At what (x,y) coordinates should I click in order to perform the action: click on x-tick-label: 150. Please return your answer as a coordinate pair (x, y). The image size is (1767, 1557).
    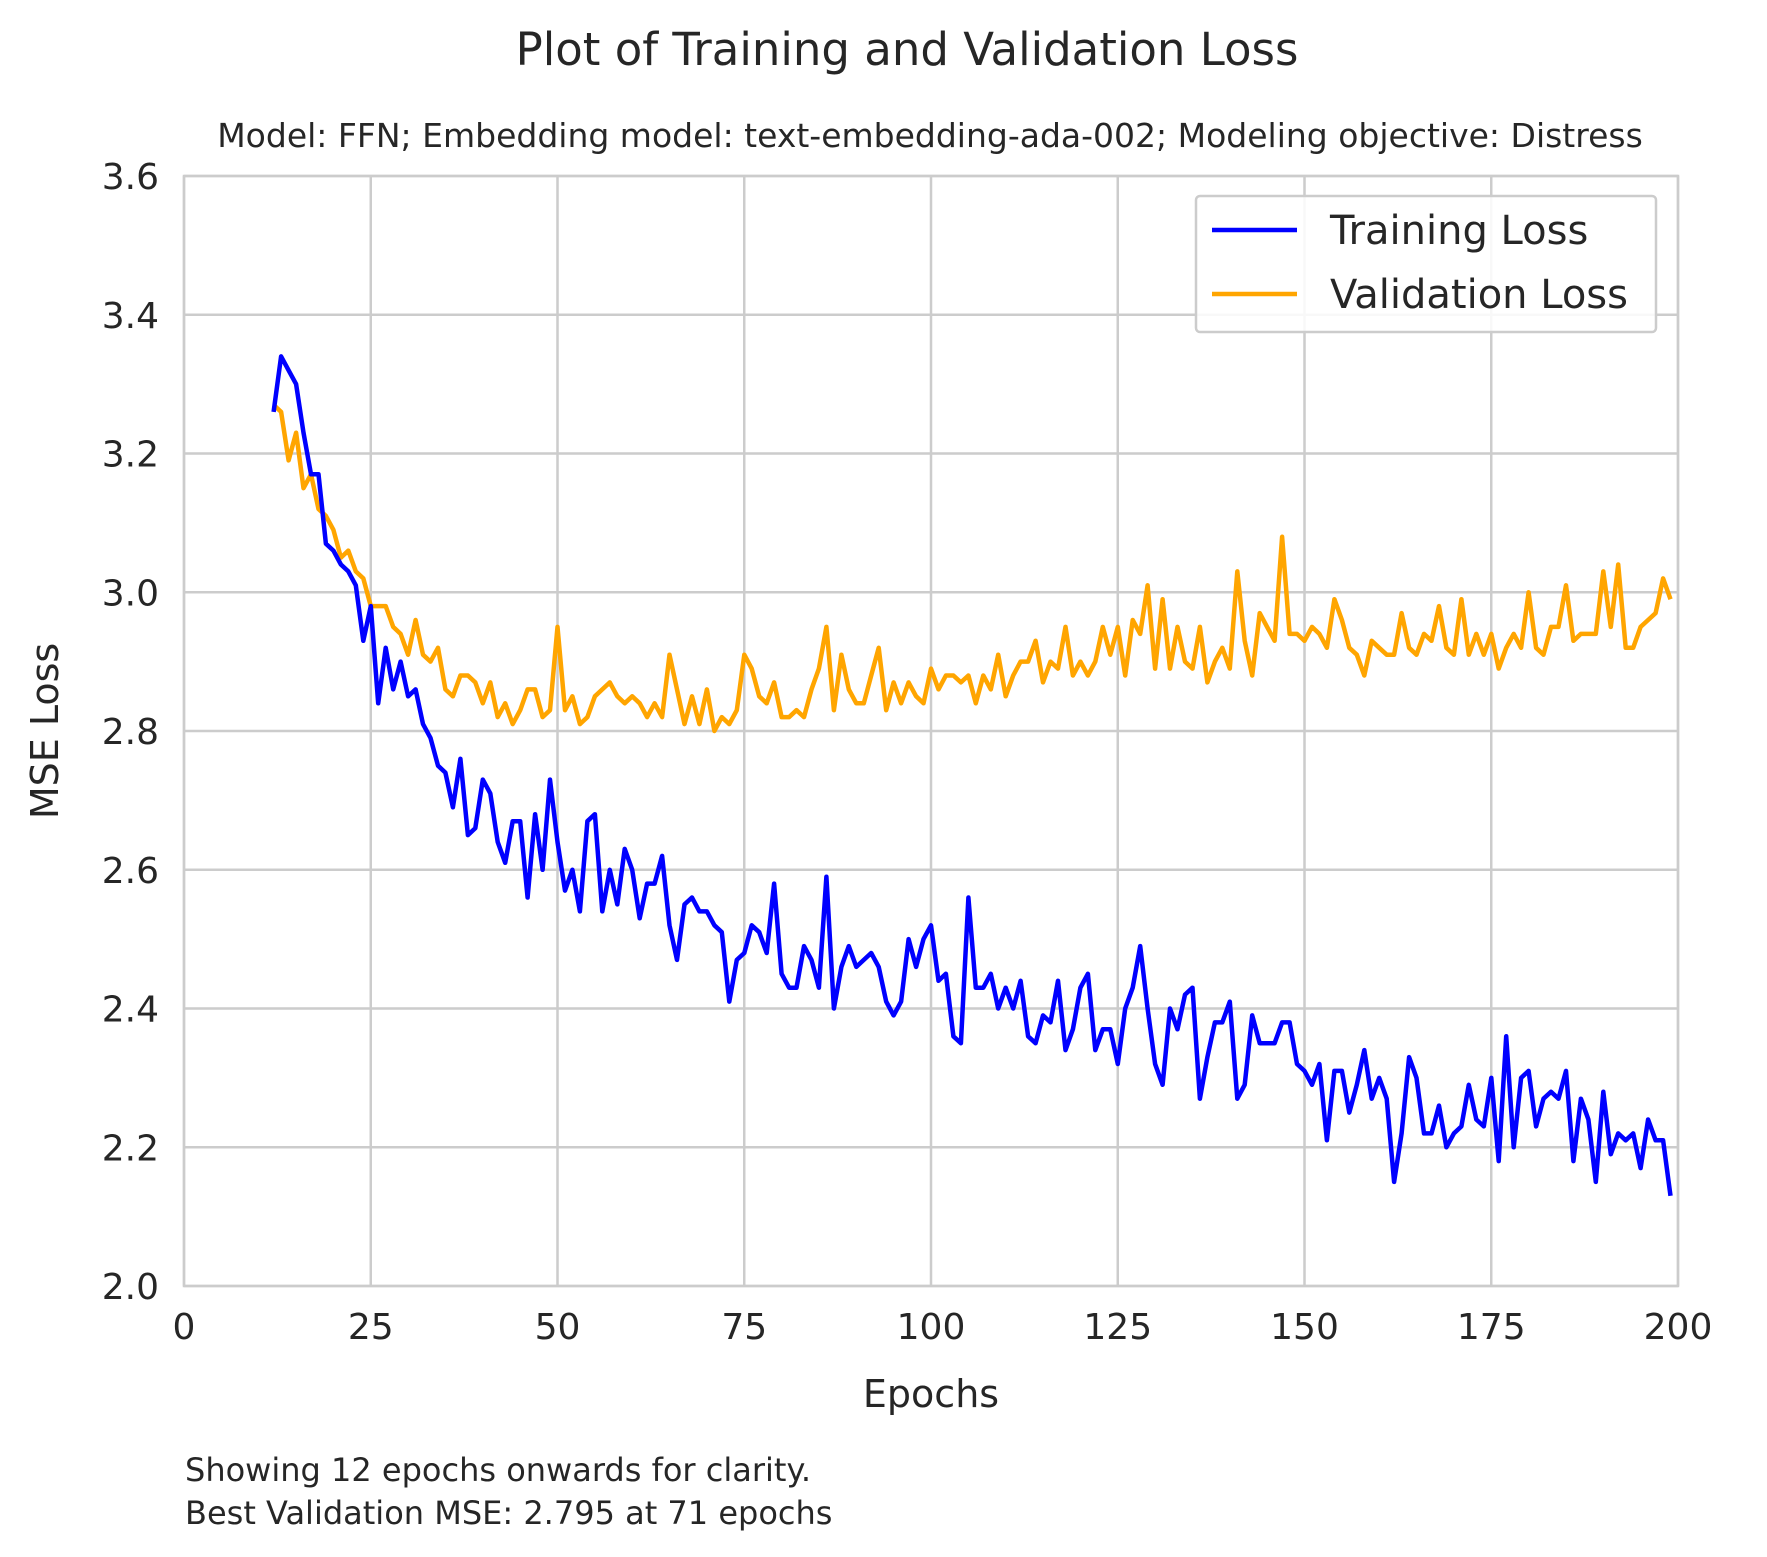
    Looking at the image, I should click on (1304, 1327).